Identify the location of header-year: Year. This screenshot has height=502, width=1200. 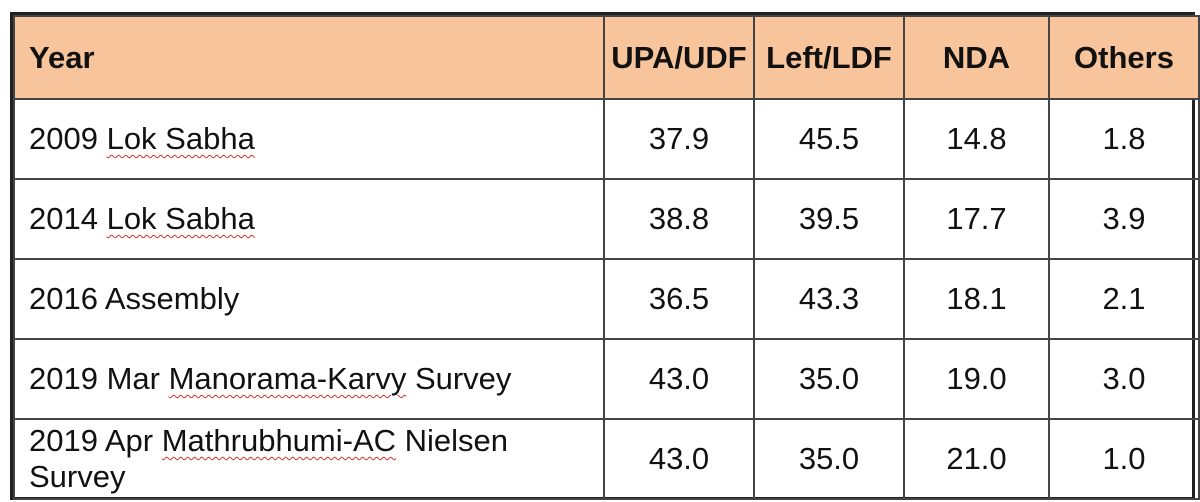
(309, 57).